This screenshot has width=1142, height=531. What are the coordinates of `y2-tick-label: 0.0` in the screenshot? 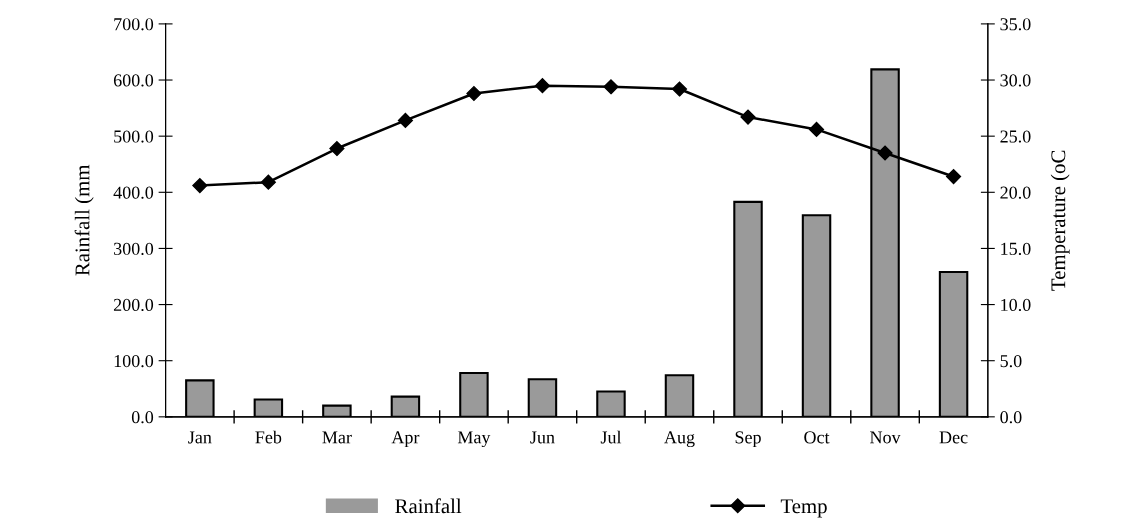 It's located at (1011, 417).